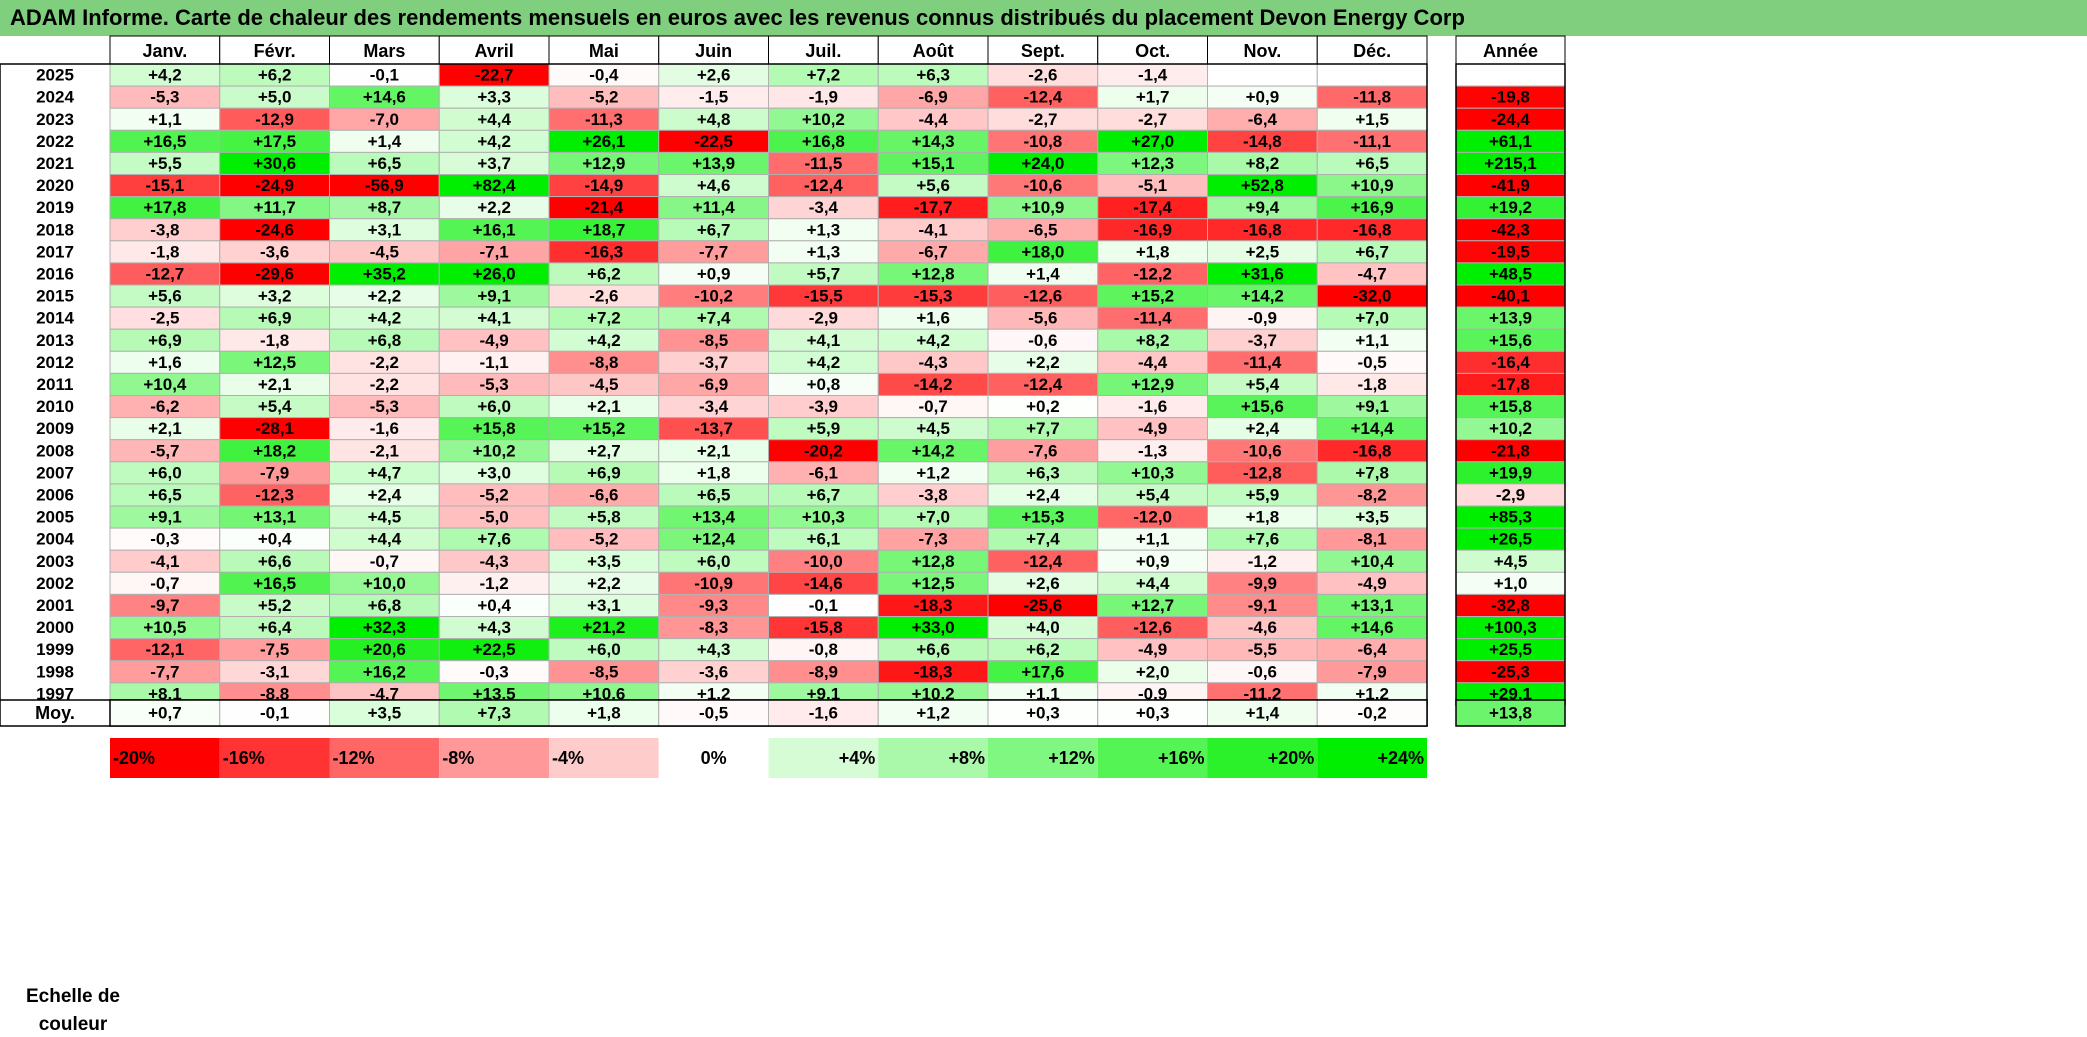 The image size is (2087, 1037). I want to click on cell-value: +2,7, so click(604, 450).